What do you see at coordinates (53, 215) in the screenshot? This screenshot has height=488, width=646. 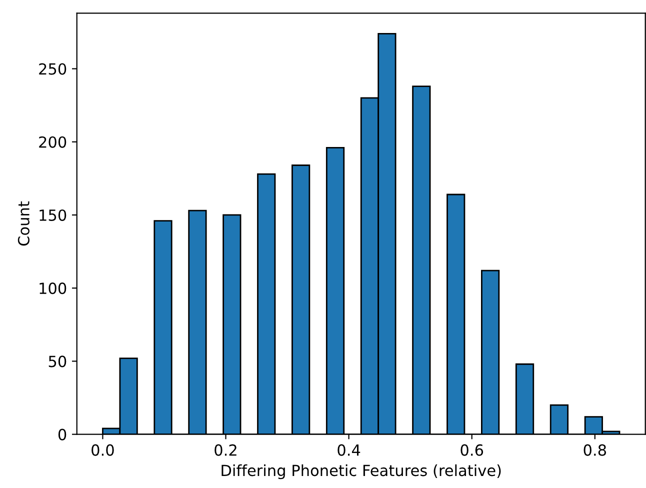 I see `y-tick-label: 150` at bounding box center [53, 215].